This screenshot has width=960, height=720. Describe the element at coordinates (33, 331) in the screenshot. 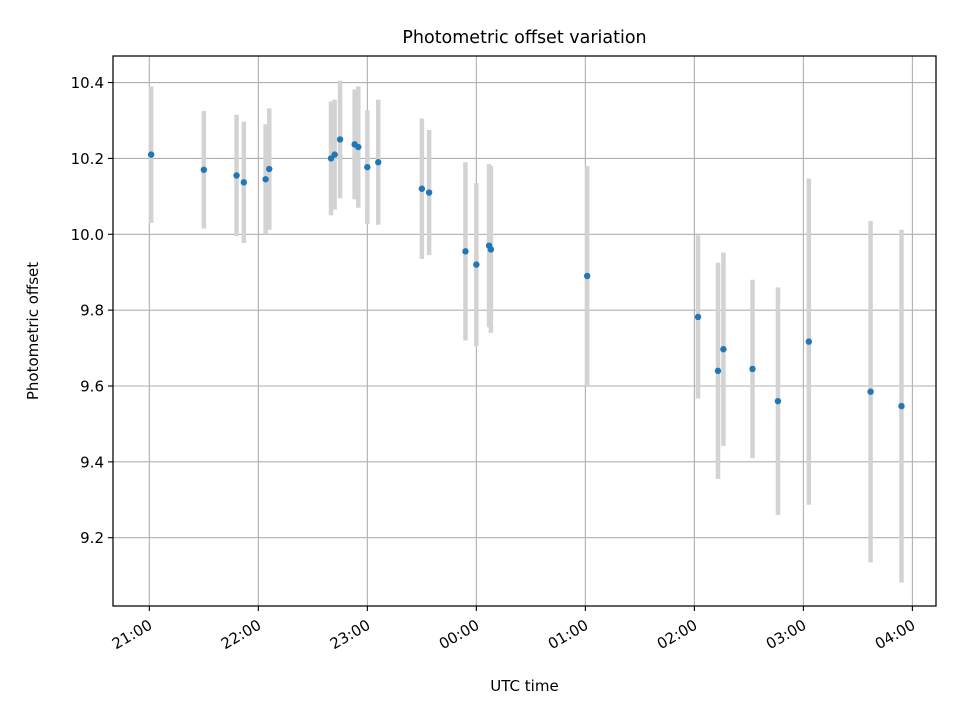

I see `y-axis-label: Photometric offset` at that location.